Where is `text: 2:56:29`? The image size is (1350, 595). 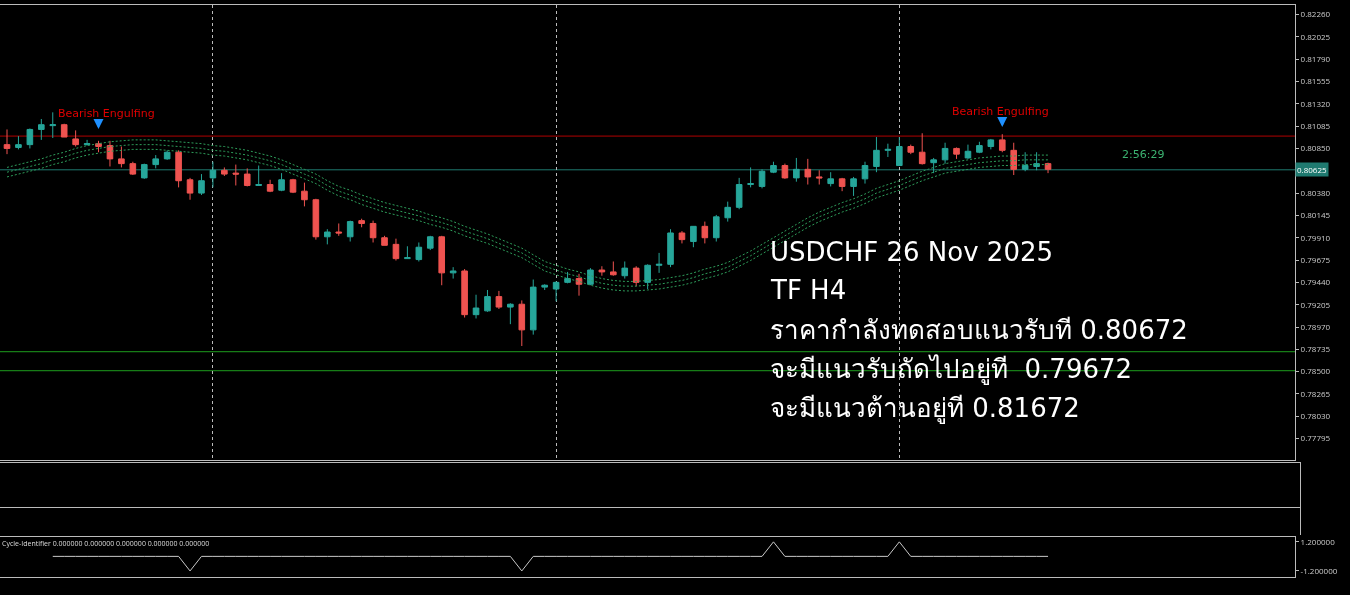 text: 2:56:29 is located at coordinates (1143, 154).